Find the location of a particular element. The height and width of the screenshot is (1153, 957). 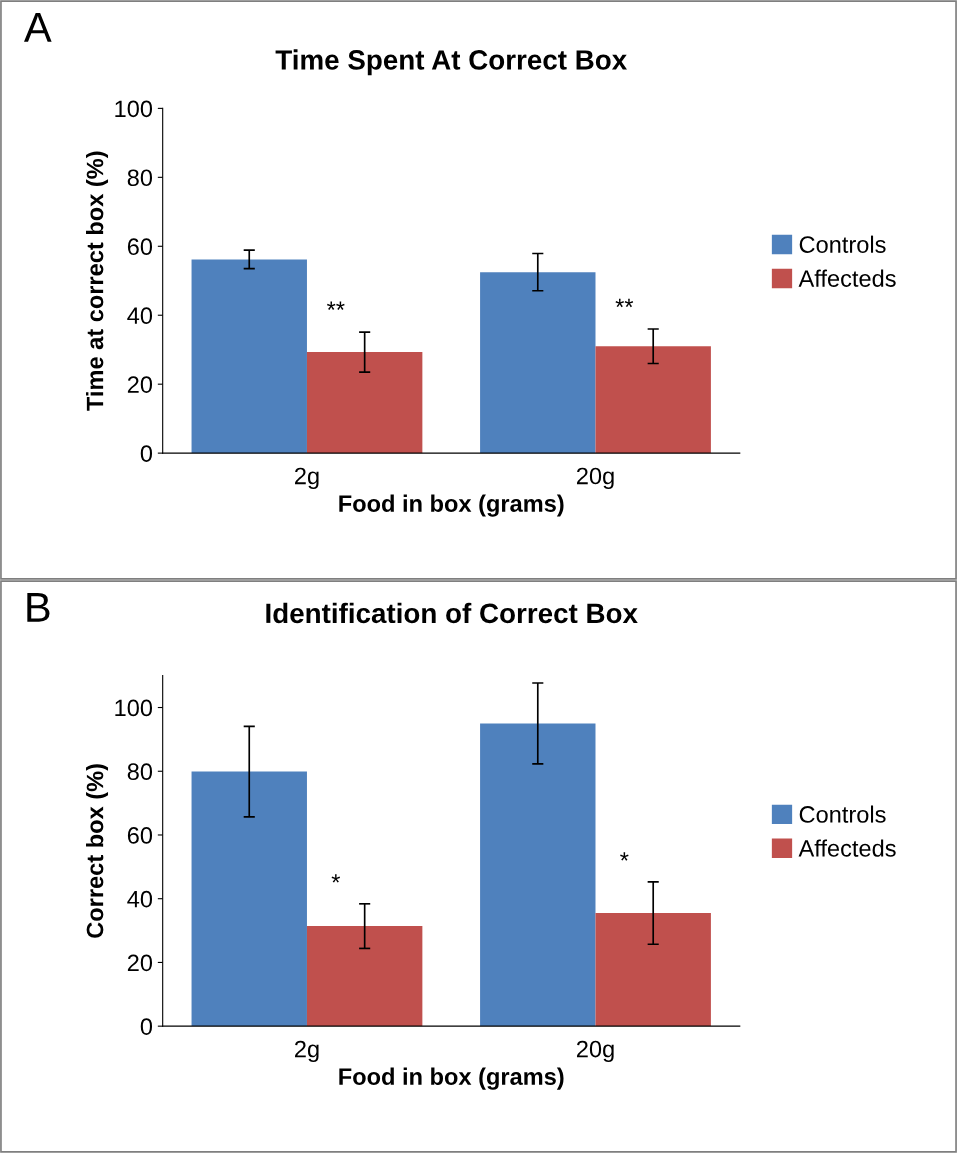

chart-title: Identification of Correct Box is located at coordinates (452, 613).